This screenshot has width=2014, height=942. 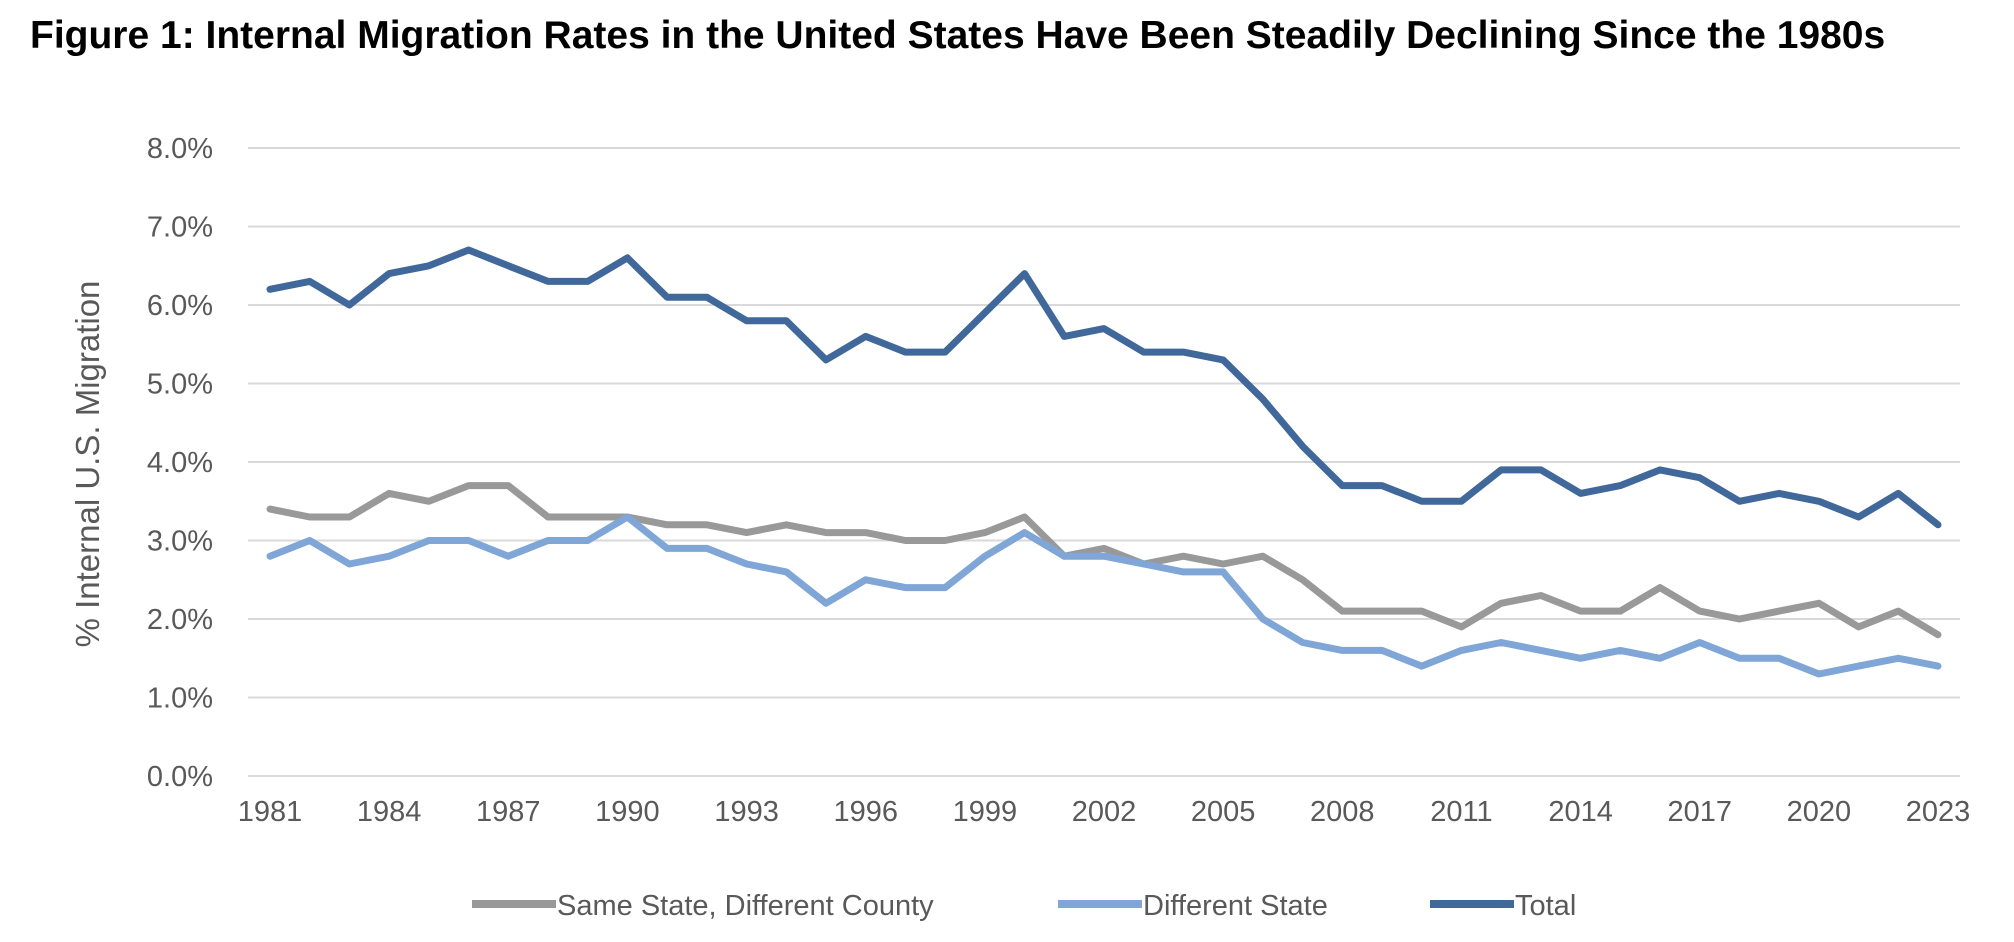 I want to click on y-tick-label: 2.0%, so click(x=180, y=620).